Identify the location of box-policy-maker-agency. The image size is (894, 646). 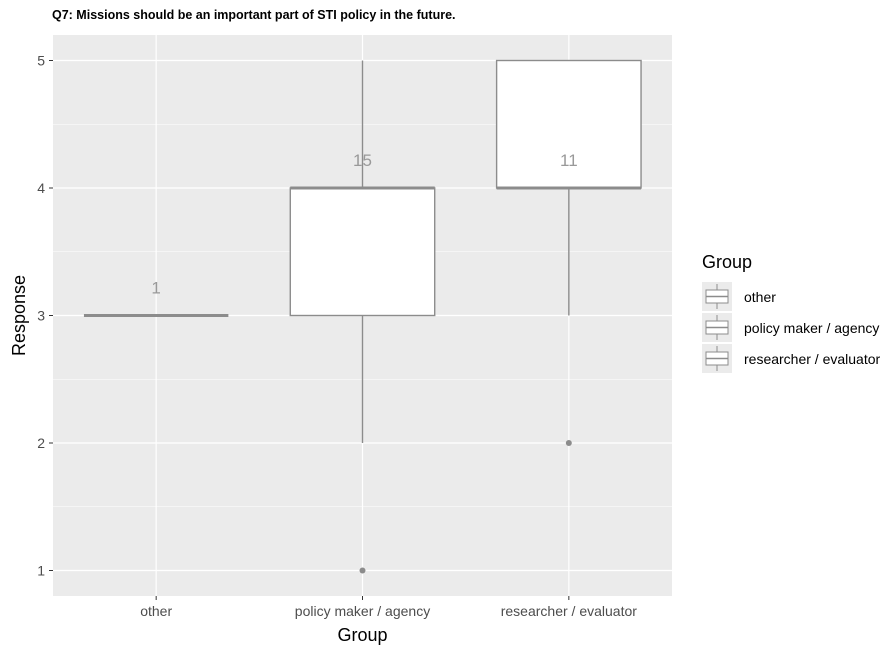
(362, 252).